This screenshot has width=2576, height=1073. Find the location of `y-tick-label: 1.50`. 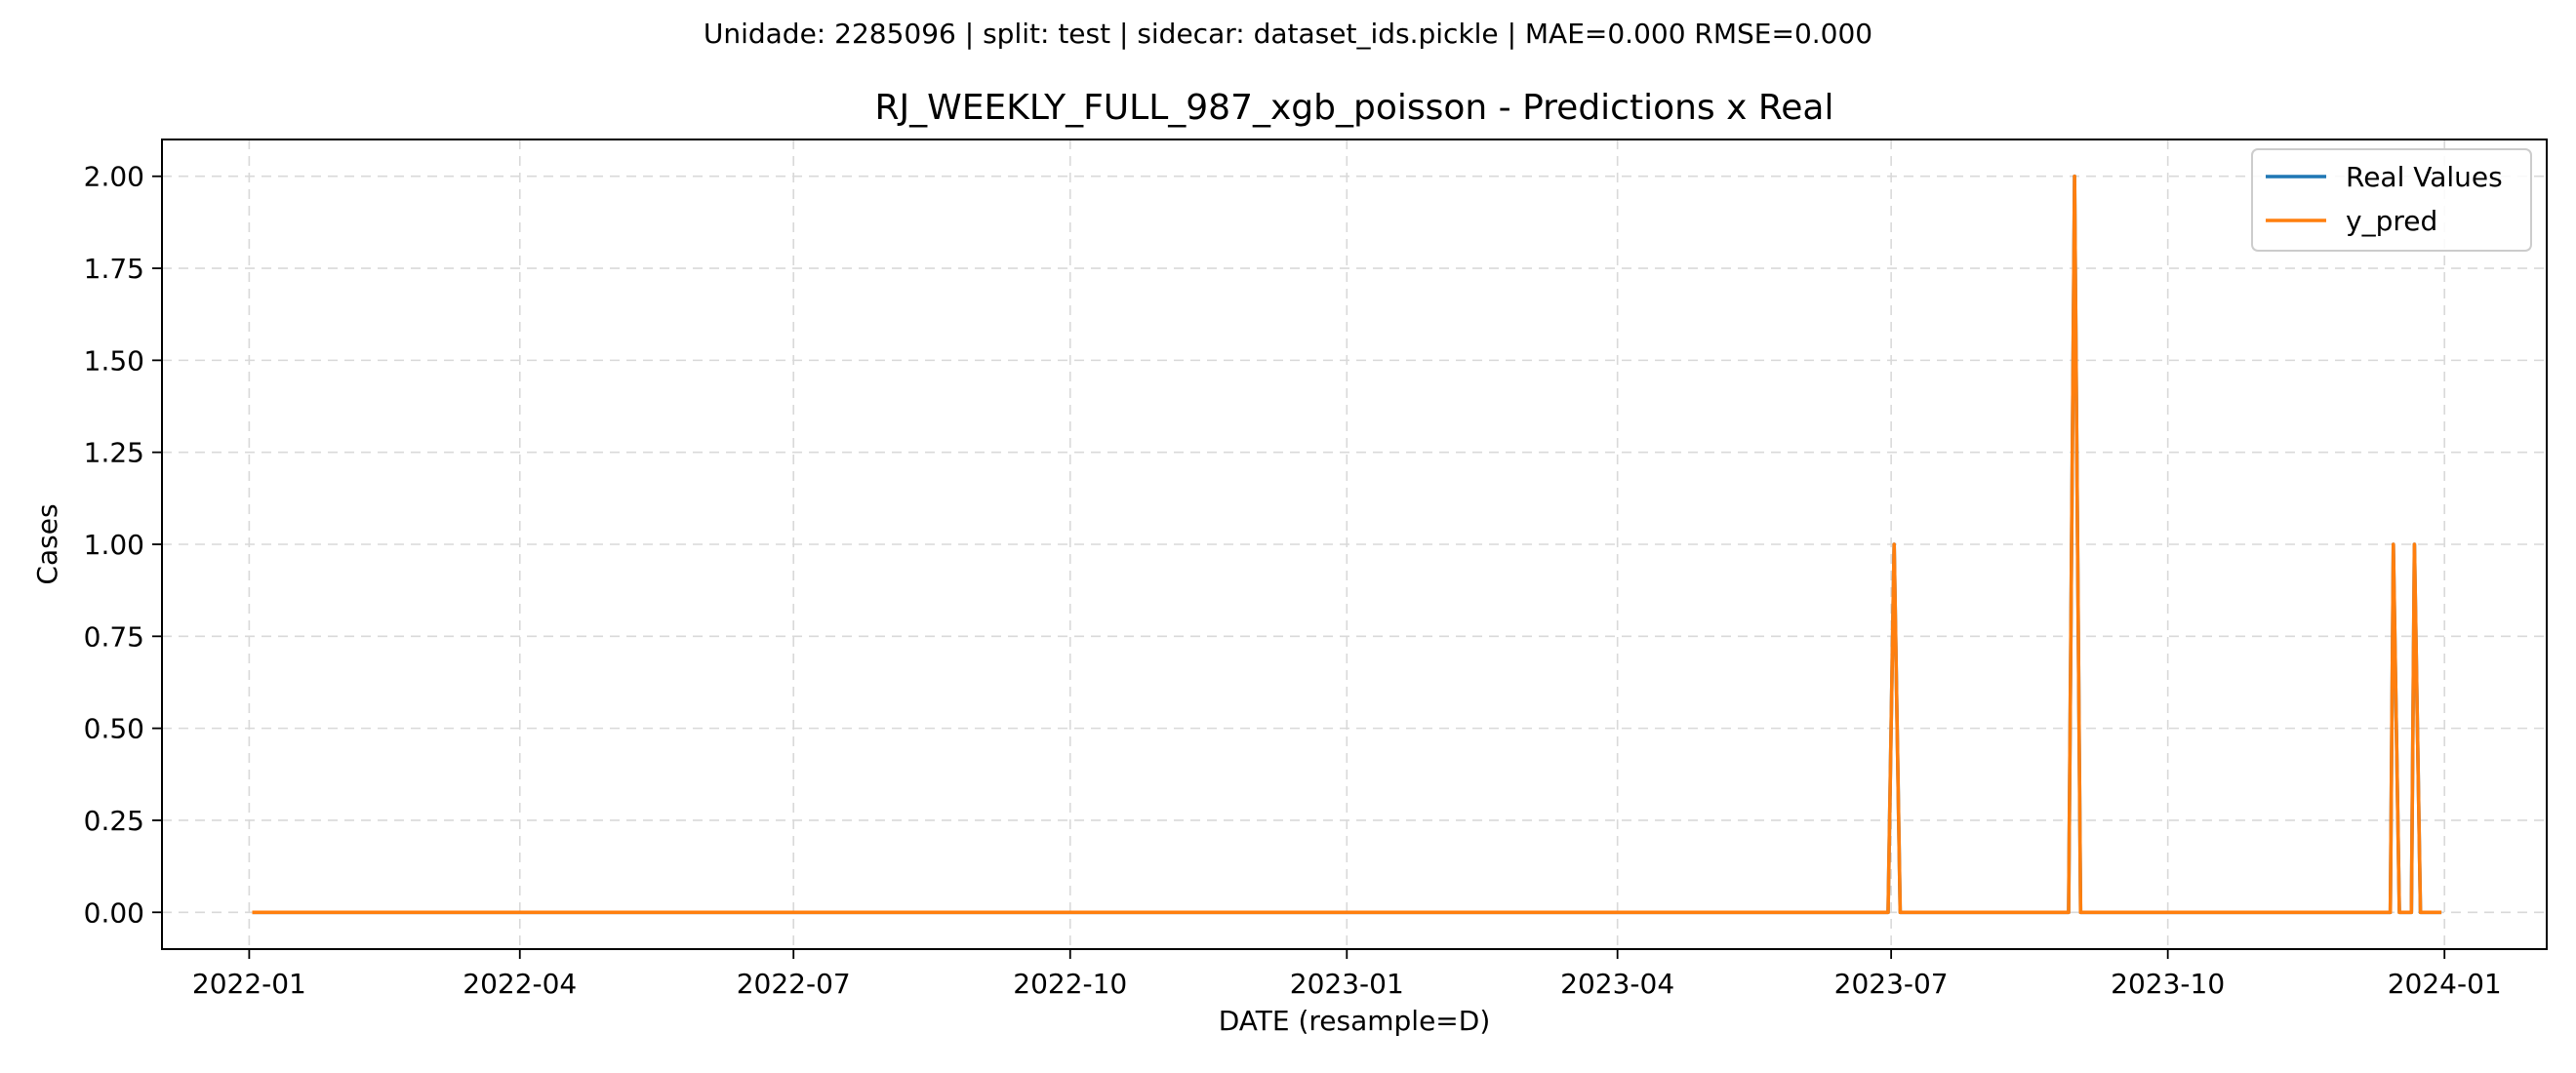

y-tick-label: 1.50 is located at coordinates (114, 360).